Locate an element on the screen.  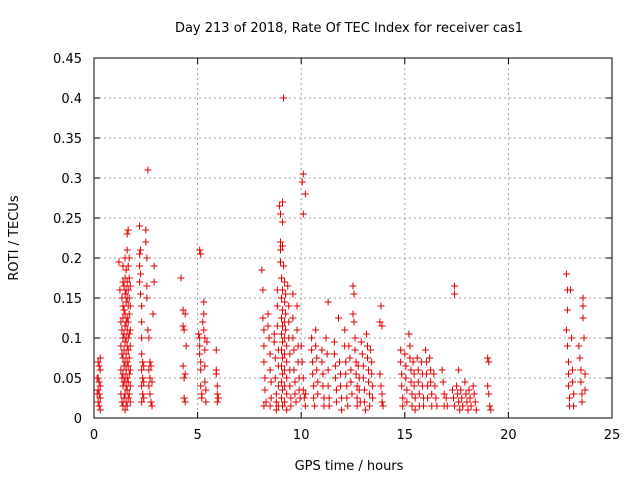
y-tick-label: 0.1 is located at coordinates (71, 339).